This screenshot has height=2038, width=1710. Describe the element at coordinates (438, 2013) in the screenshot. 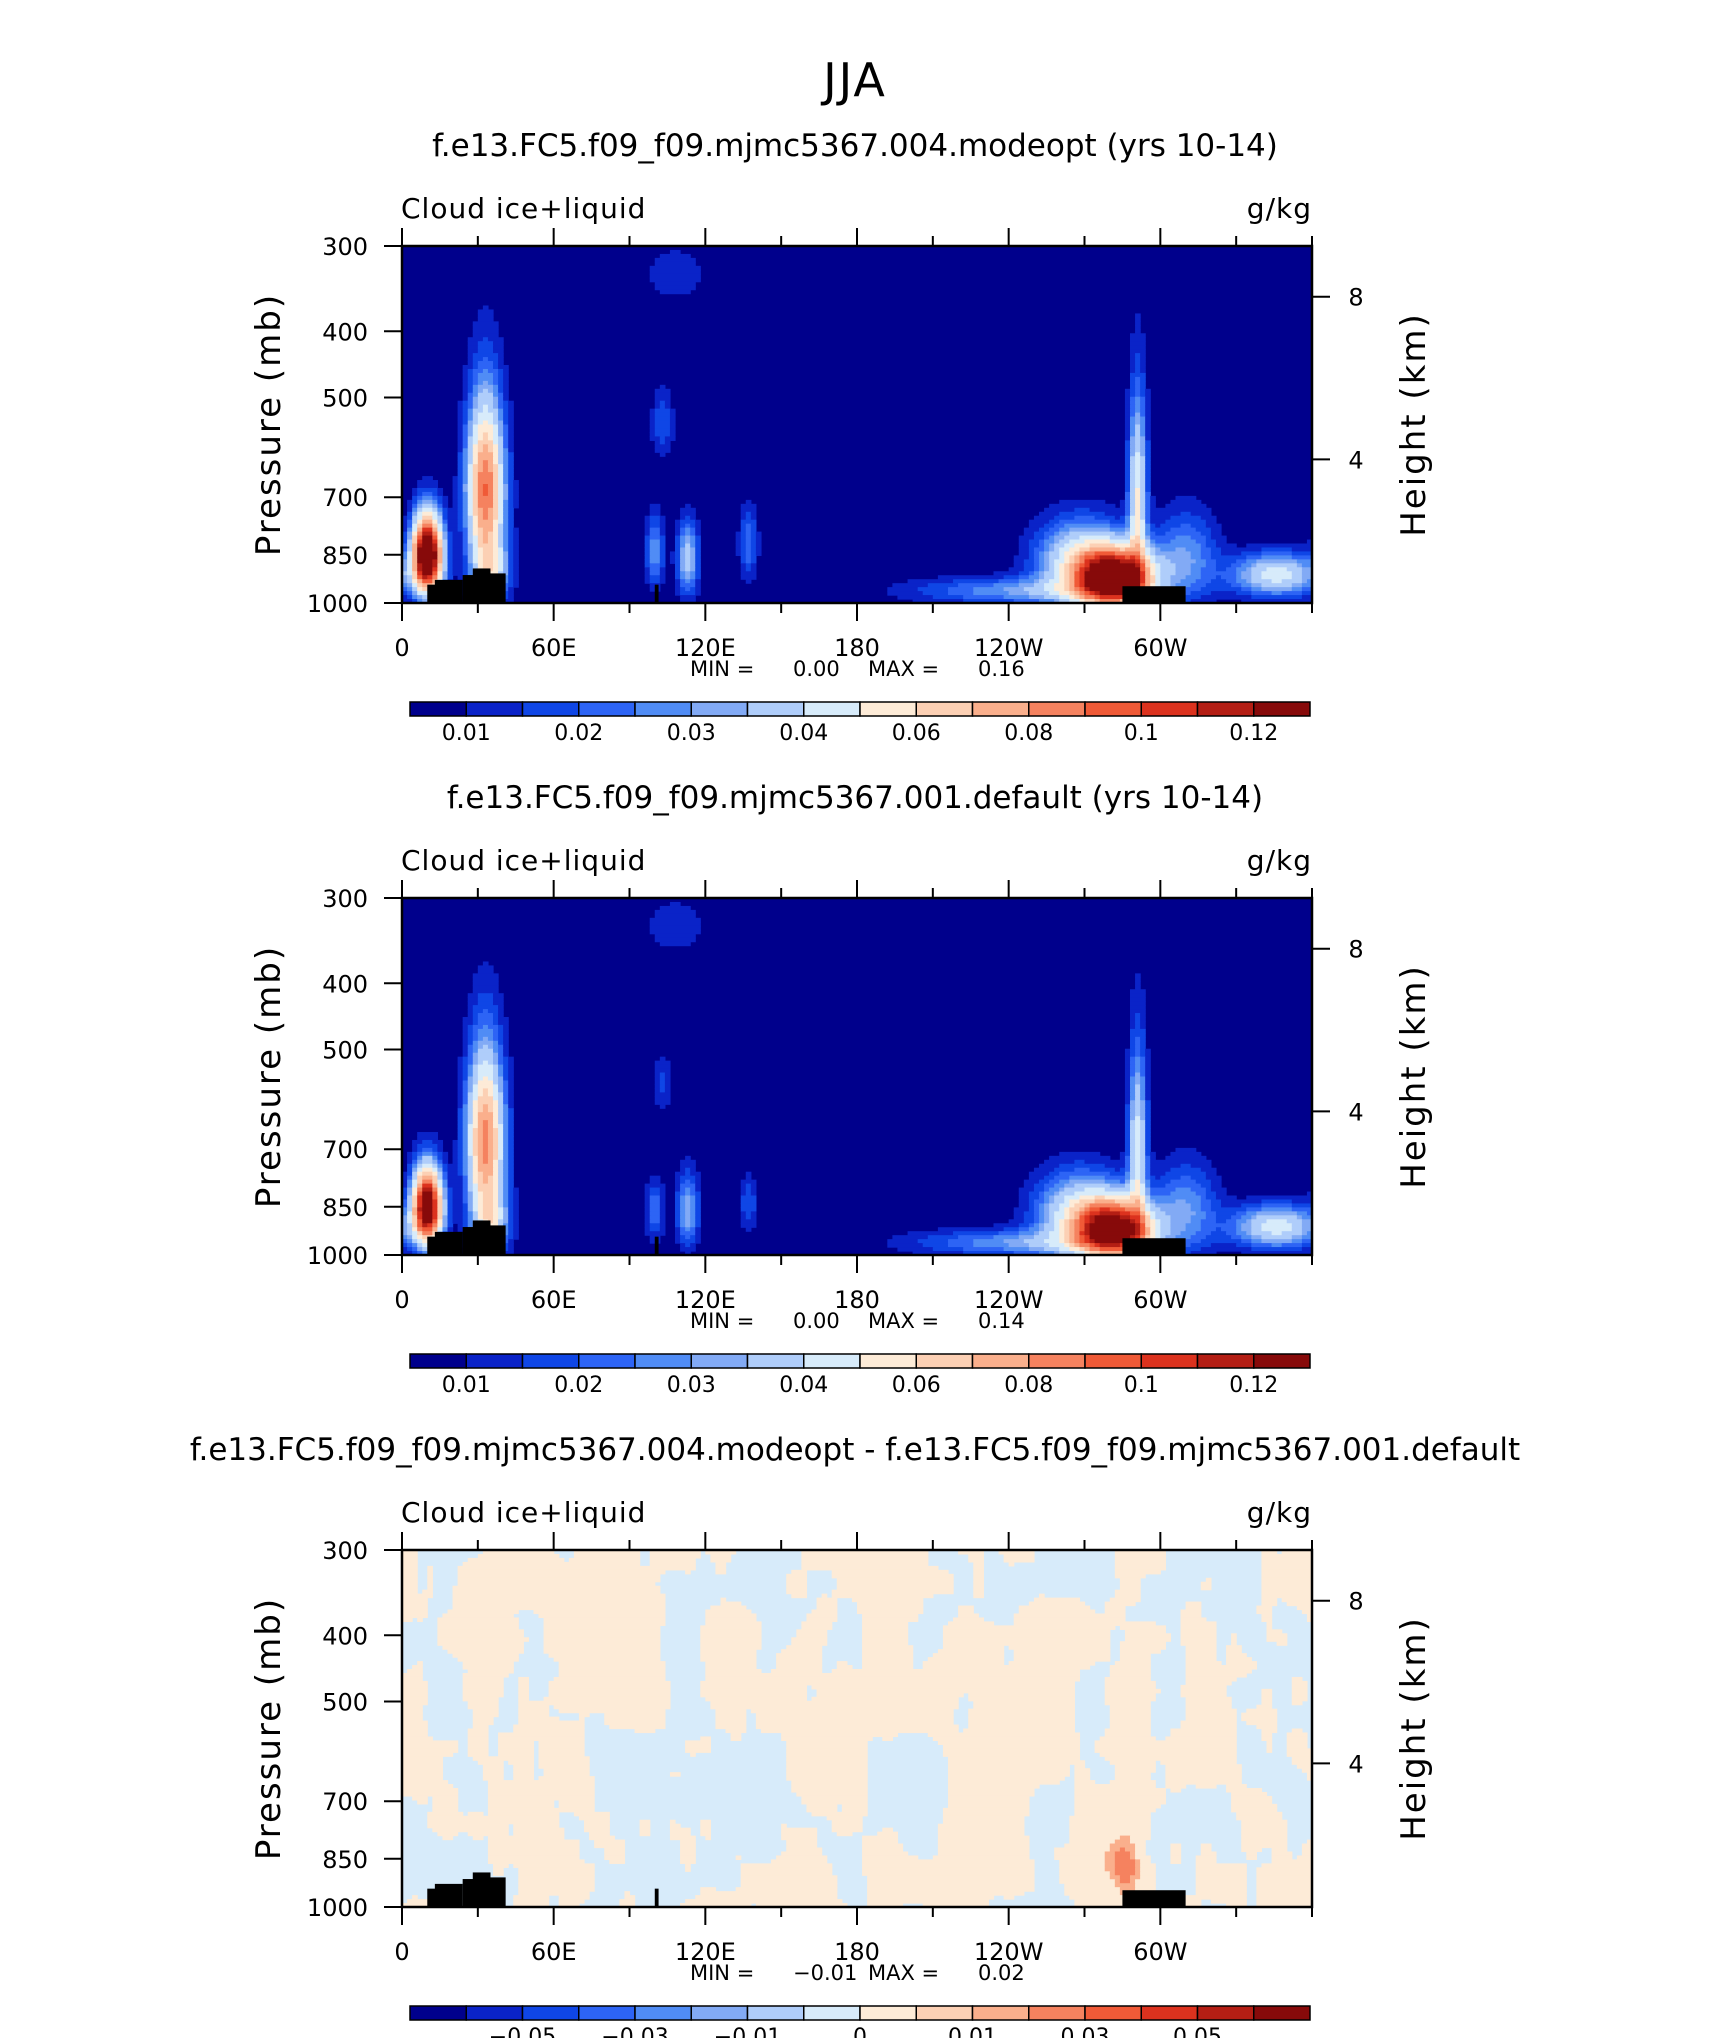

I see `colorbar-swatch` at that location.